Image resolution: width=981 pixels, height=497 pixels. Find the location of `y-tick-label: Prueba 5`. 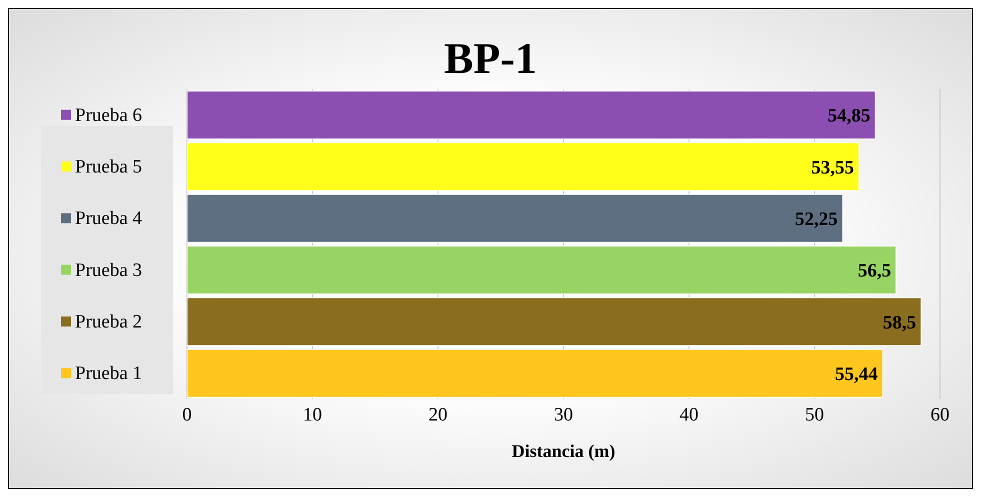

y-tick-label: Prueba 5 is located at coordinates (108, 167).